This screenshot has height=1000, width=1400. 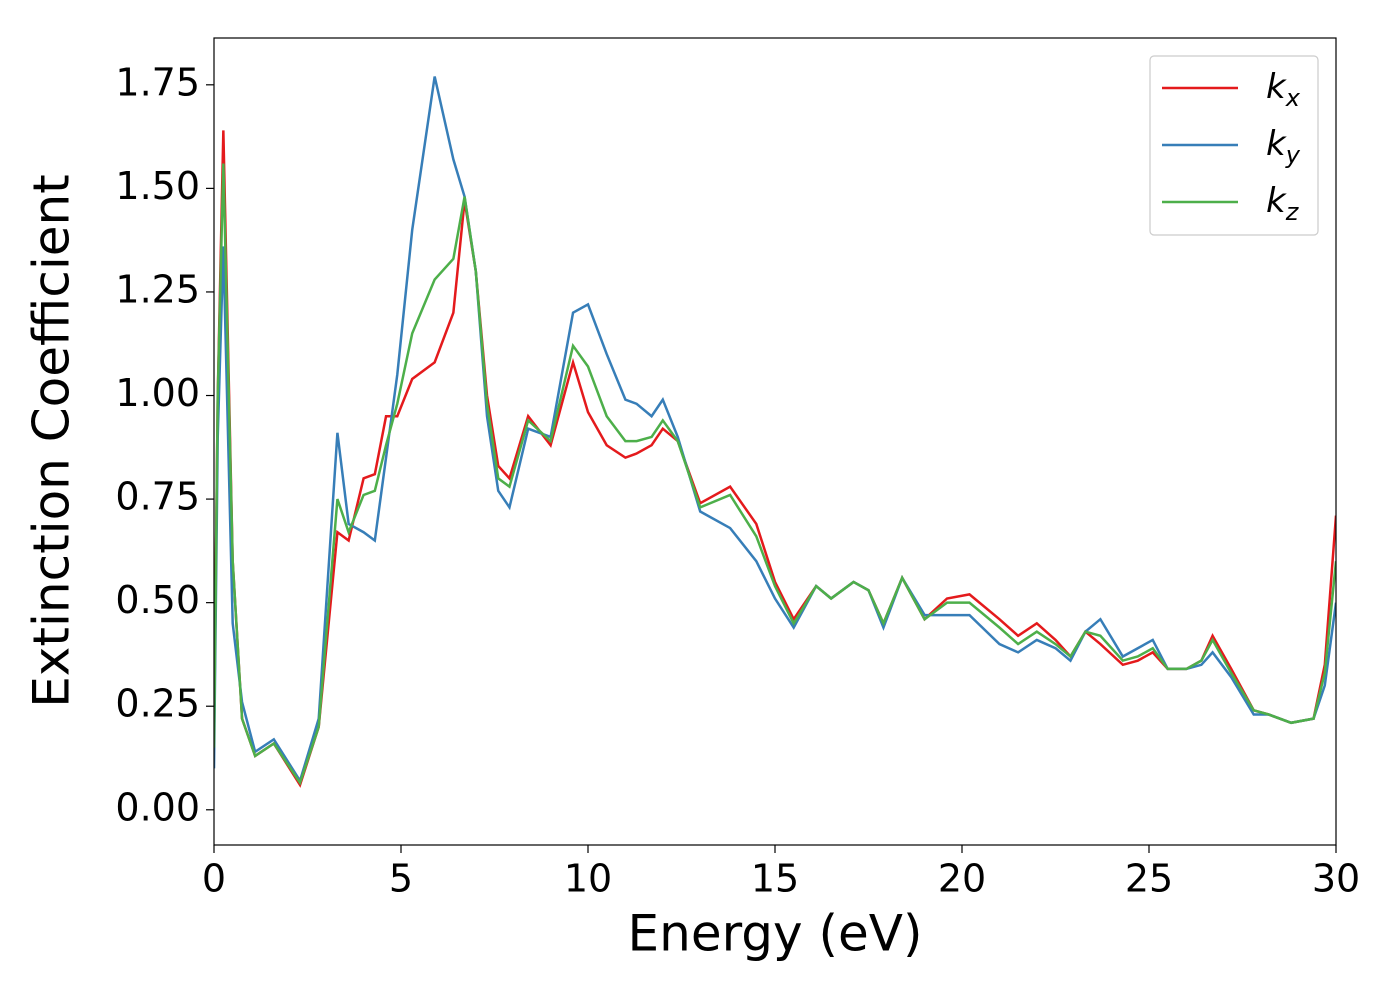 What do you see at coordinates (157, 704) in the screenshot?
I see `y-tick-label: 0.25` at bounding box center [157, 704].